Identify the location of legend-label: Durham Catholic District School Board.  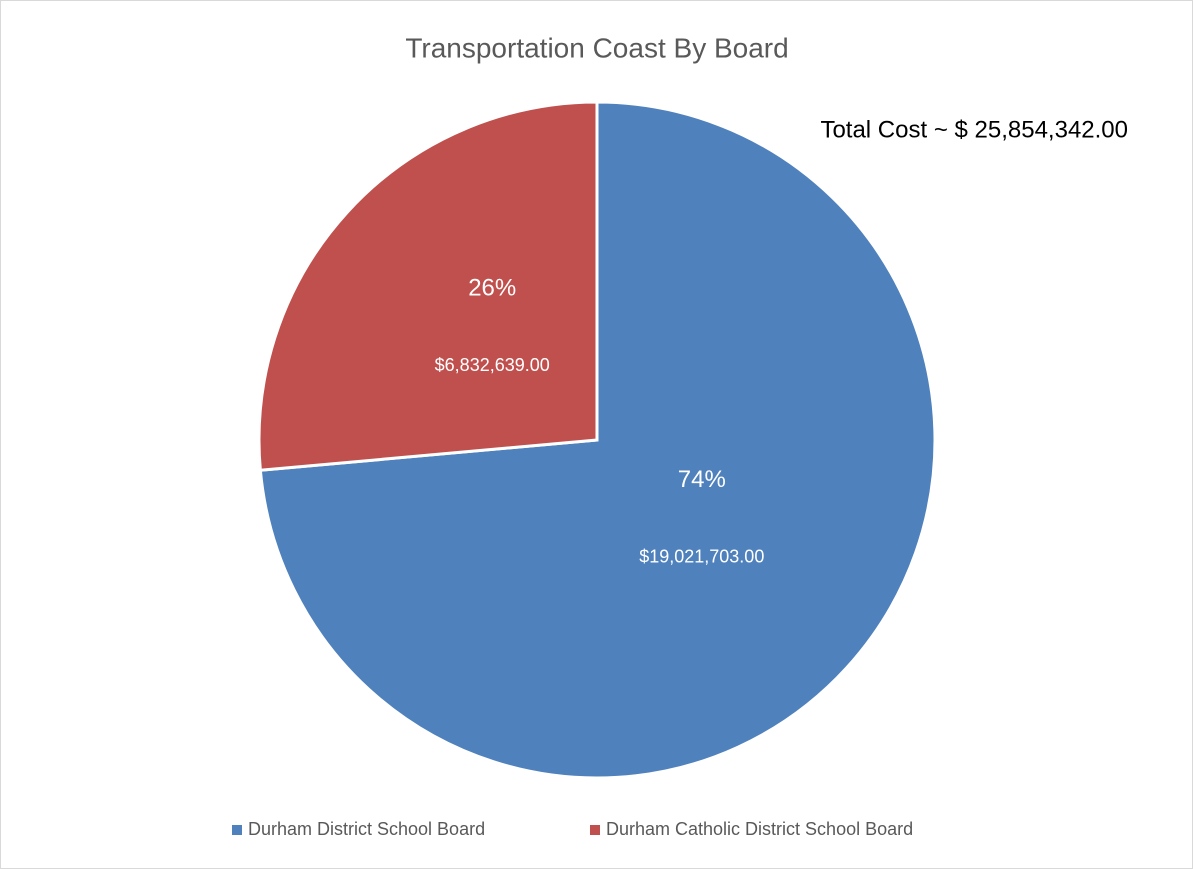
(759, 829).